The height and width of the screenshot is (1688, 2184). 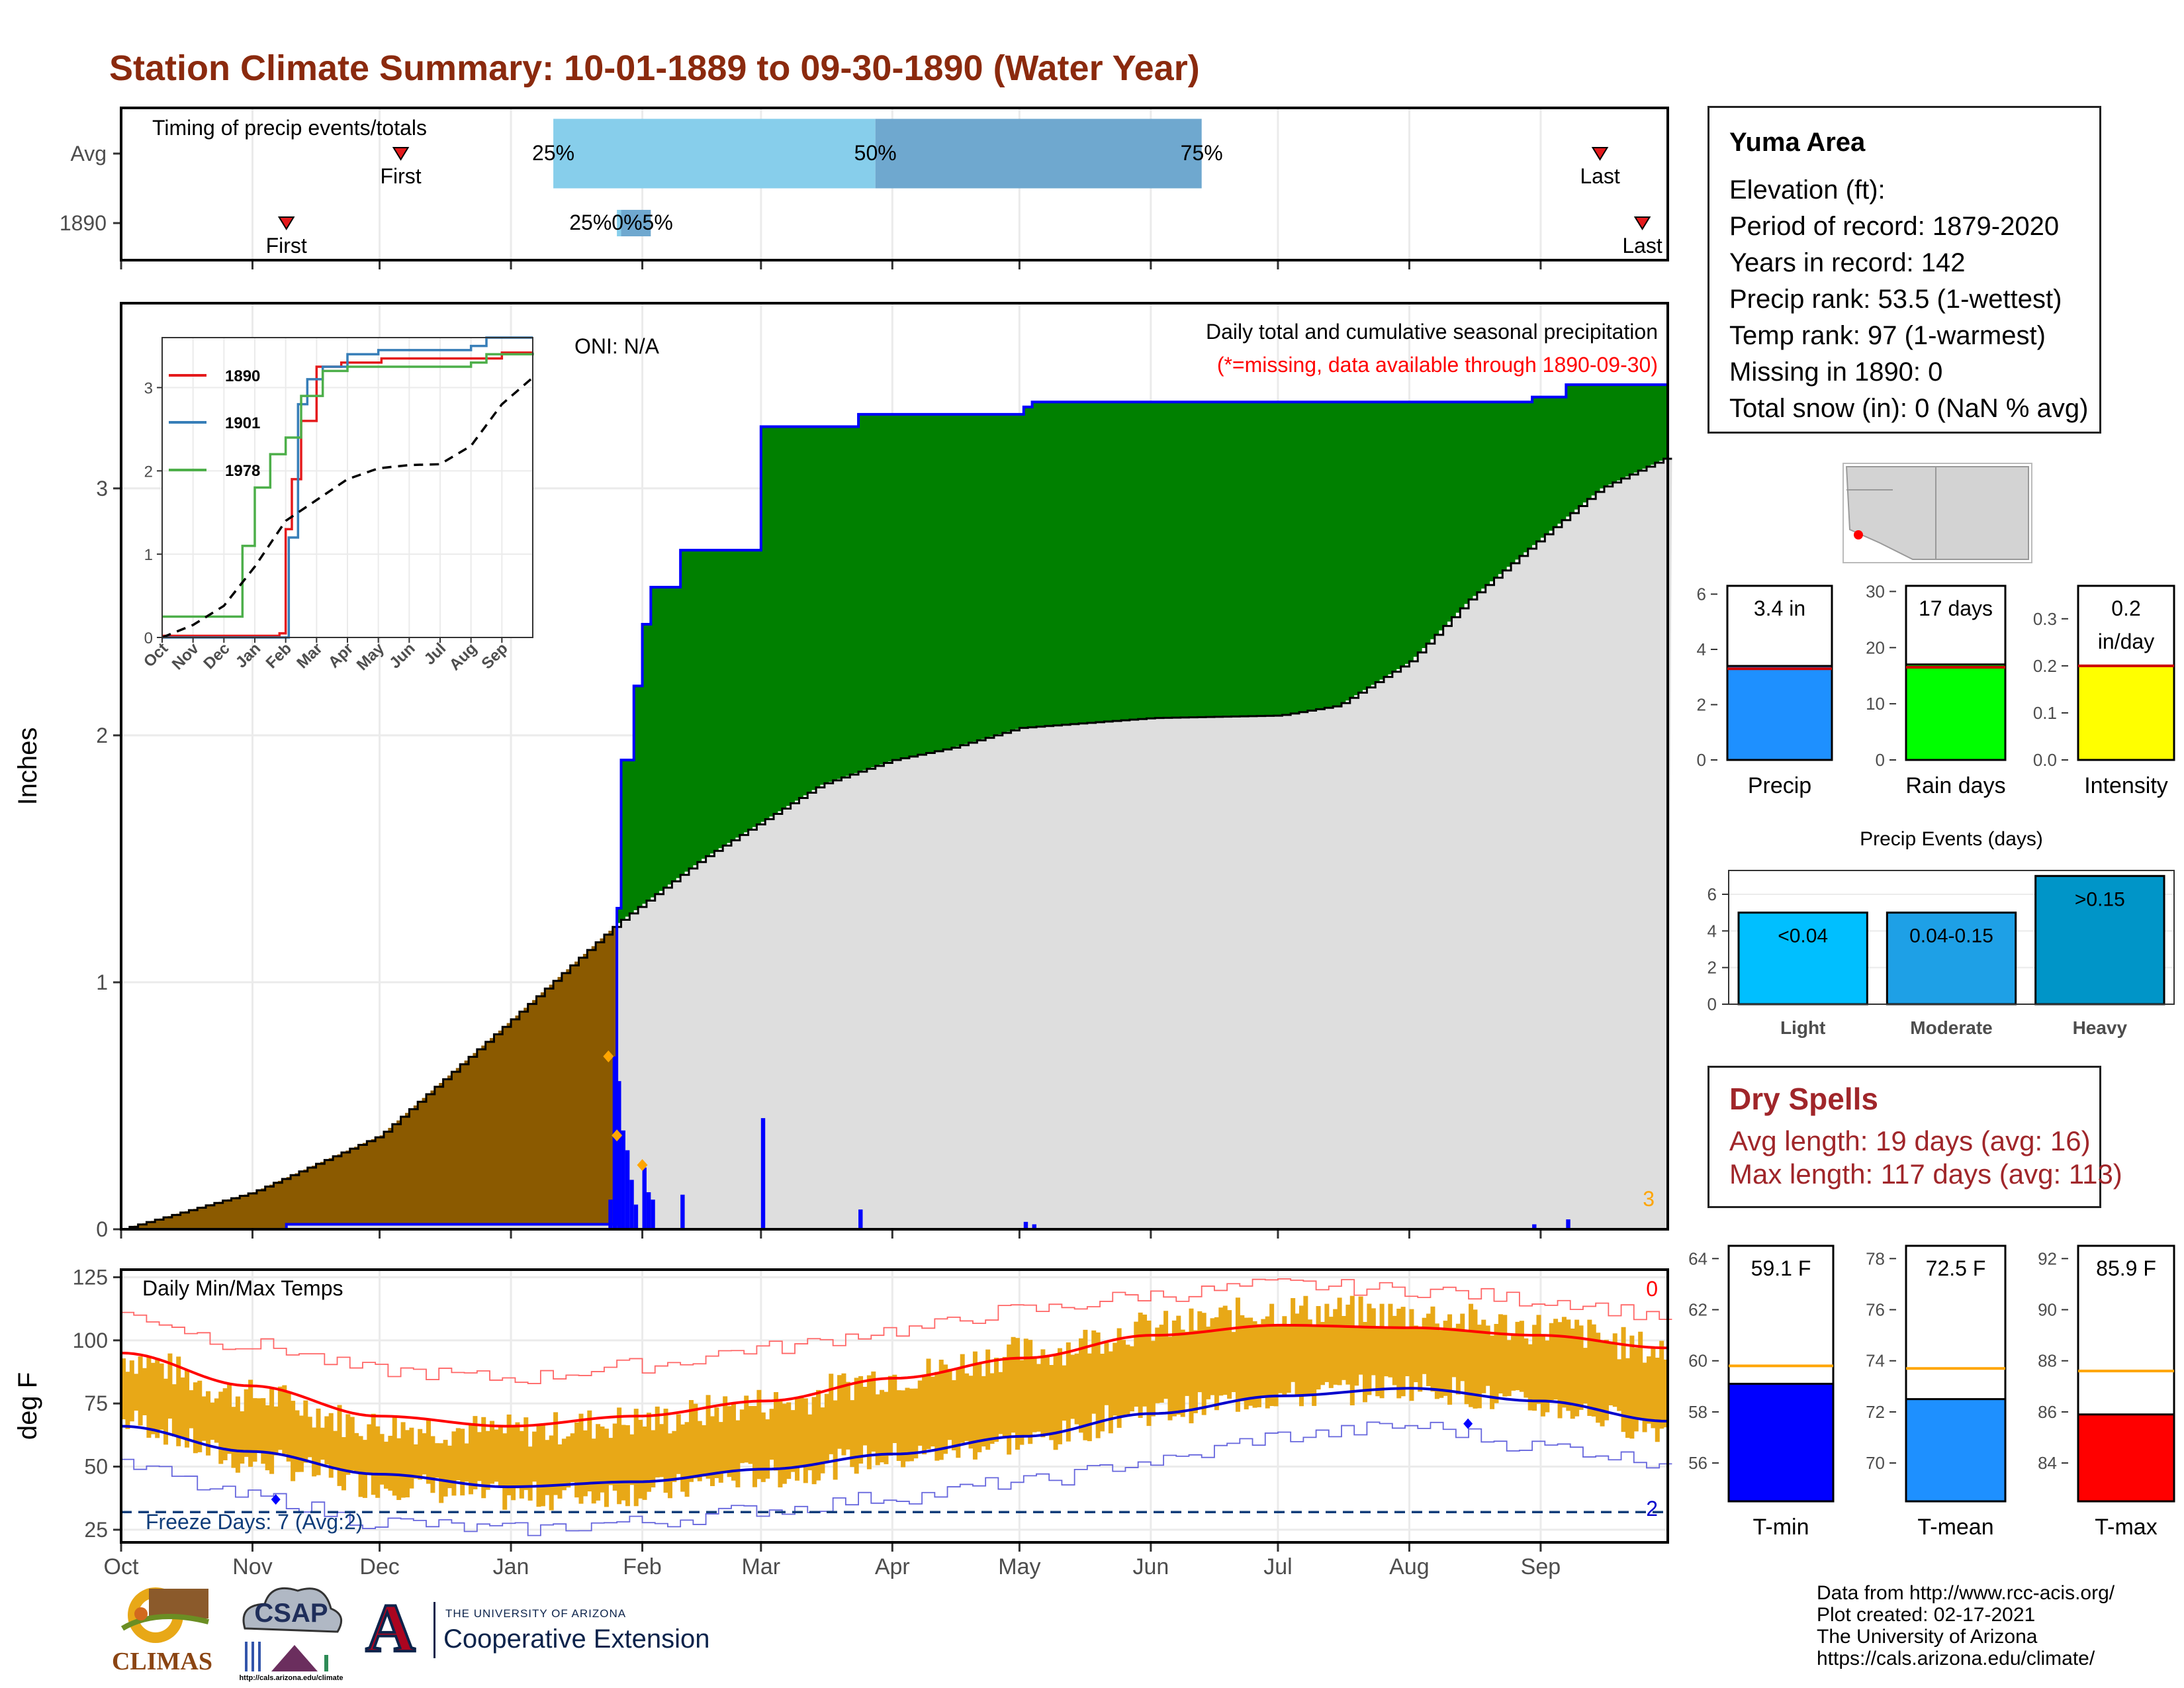 What do you see at coordinates (896, 1478) in the screenshot?
I see `record-min-line` at bounding box center [896, 1478].